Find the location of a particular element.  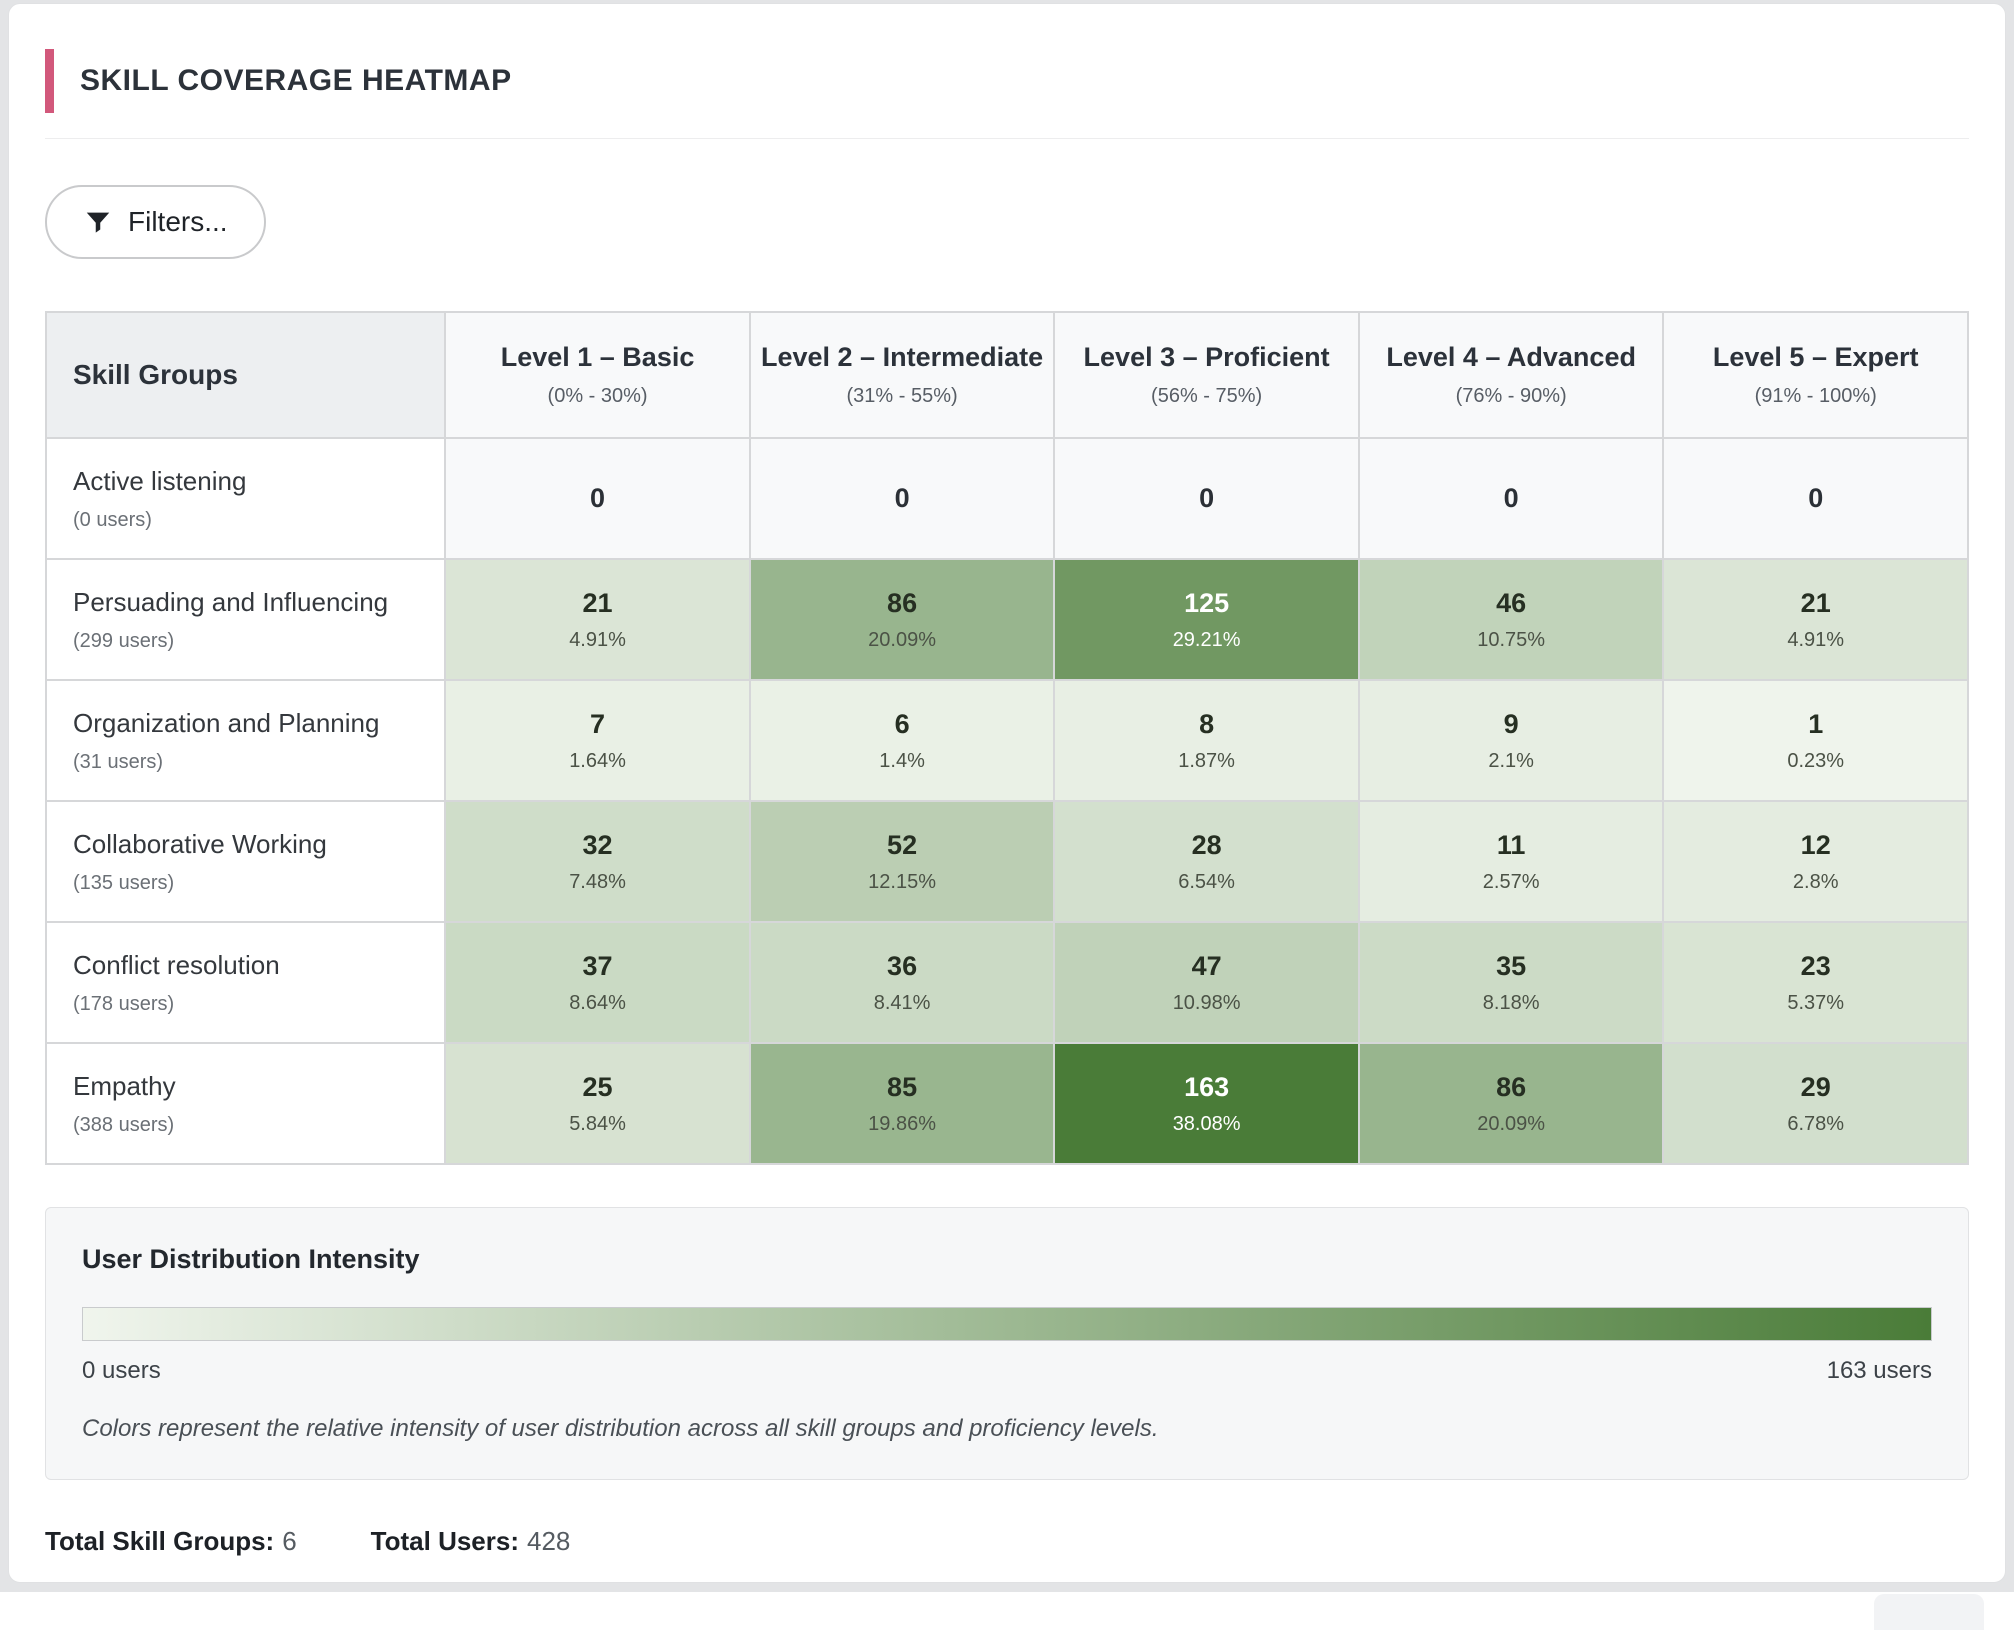

cell-percent: 8.18% is located at coordinates (1511, 1002).